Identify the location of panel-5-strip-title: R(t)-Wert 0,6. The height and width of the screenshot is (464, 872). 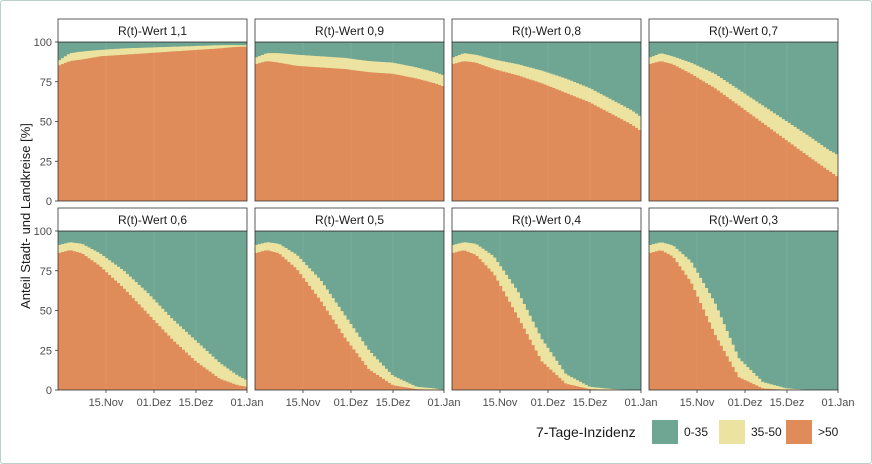
(152, 220).